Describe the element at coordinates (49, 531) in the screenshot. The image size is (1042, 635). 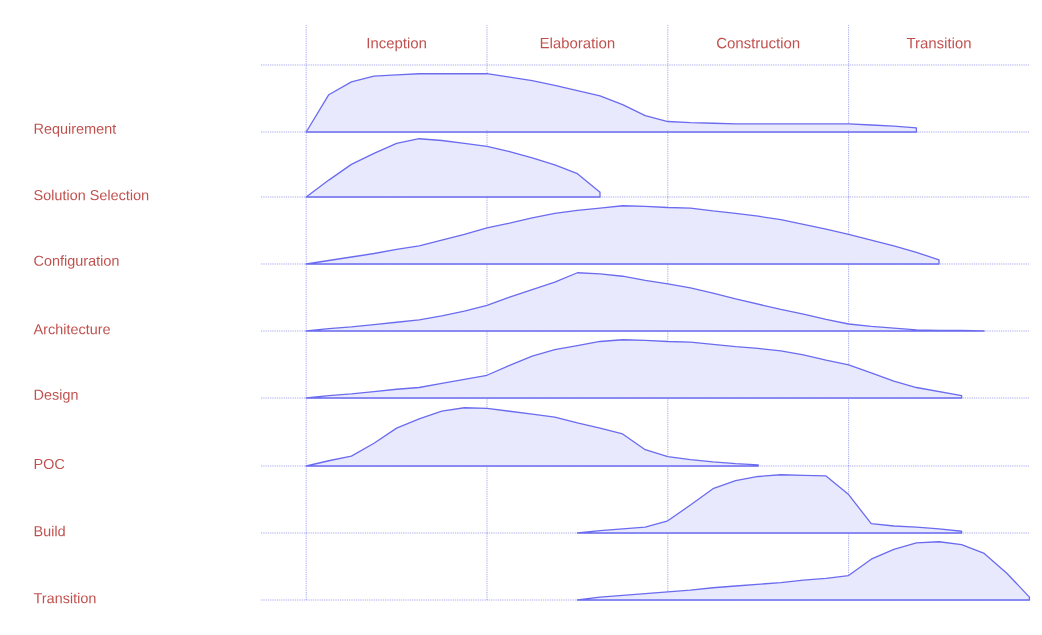
I see `y-axis-title: Build` at that location.